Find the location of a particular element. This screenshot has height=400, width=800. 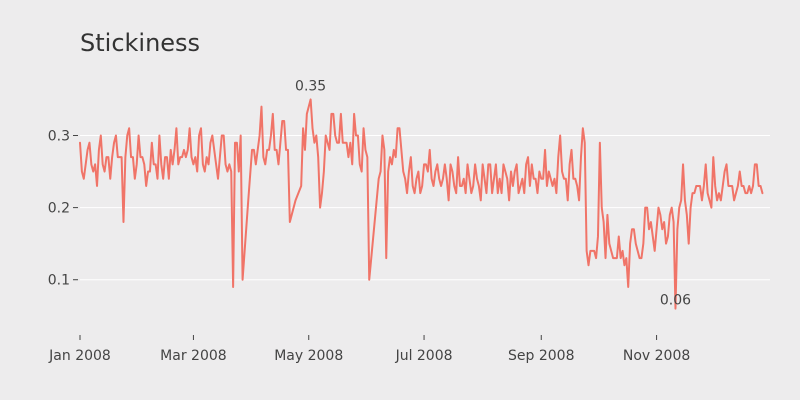

y-axis: 0.1 0.2 0.3 is located at coordinates (63, 208).